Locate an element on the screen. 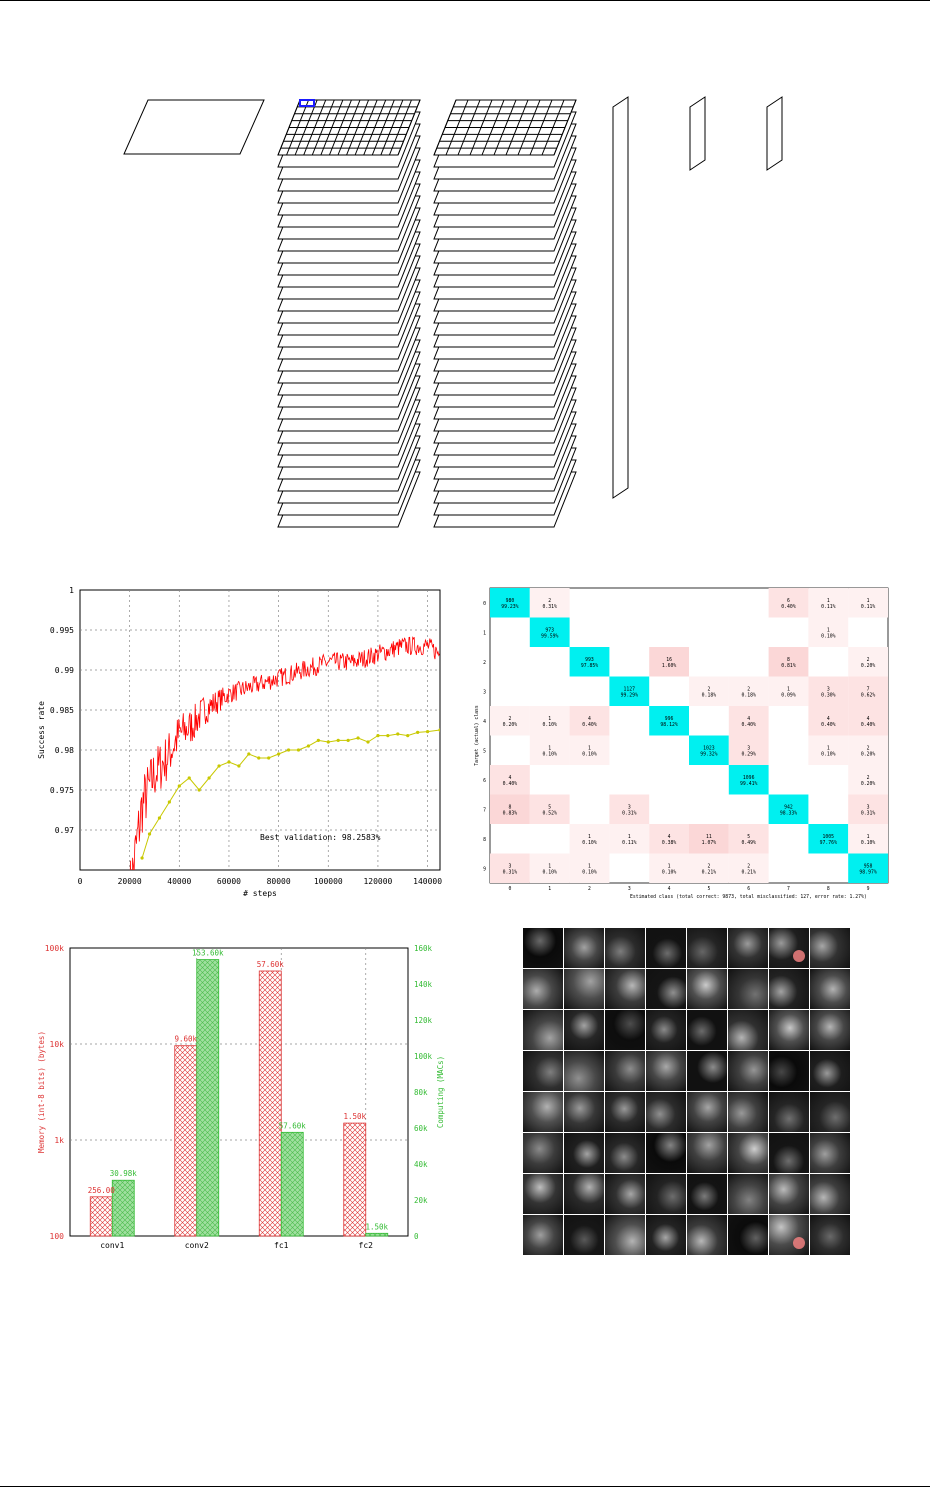  fc1-plane is located at coordinates (620, 297).